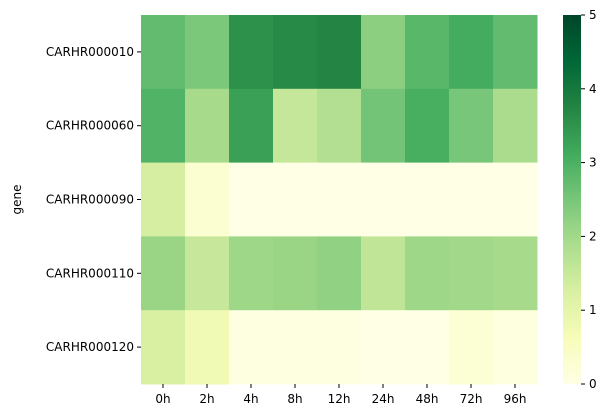 This screenshot has width=609, height=418. I want to click on y-tick-label: CARHR000110, so click(90, 273).